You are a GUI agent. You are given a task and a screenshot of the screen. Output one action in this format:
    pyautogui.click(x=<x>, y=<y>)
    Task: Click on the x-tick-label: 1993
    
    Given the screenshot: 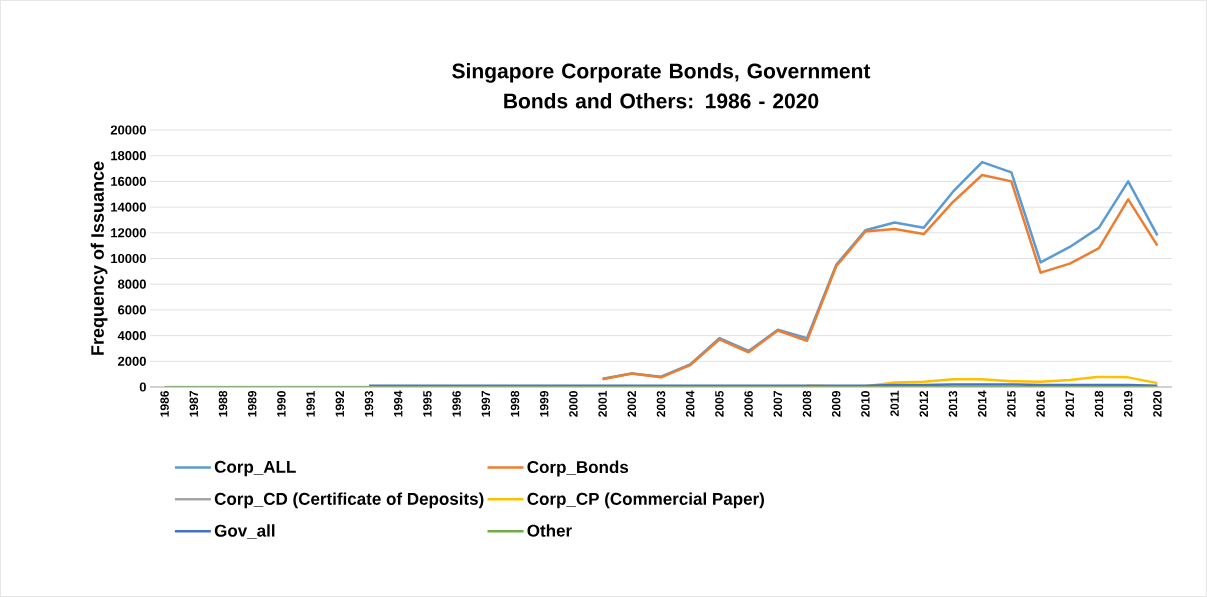 What is the action you would take?
    pyautogui.click(x=369, y=403)
    